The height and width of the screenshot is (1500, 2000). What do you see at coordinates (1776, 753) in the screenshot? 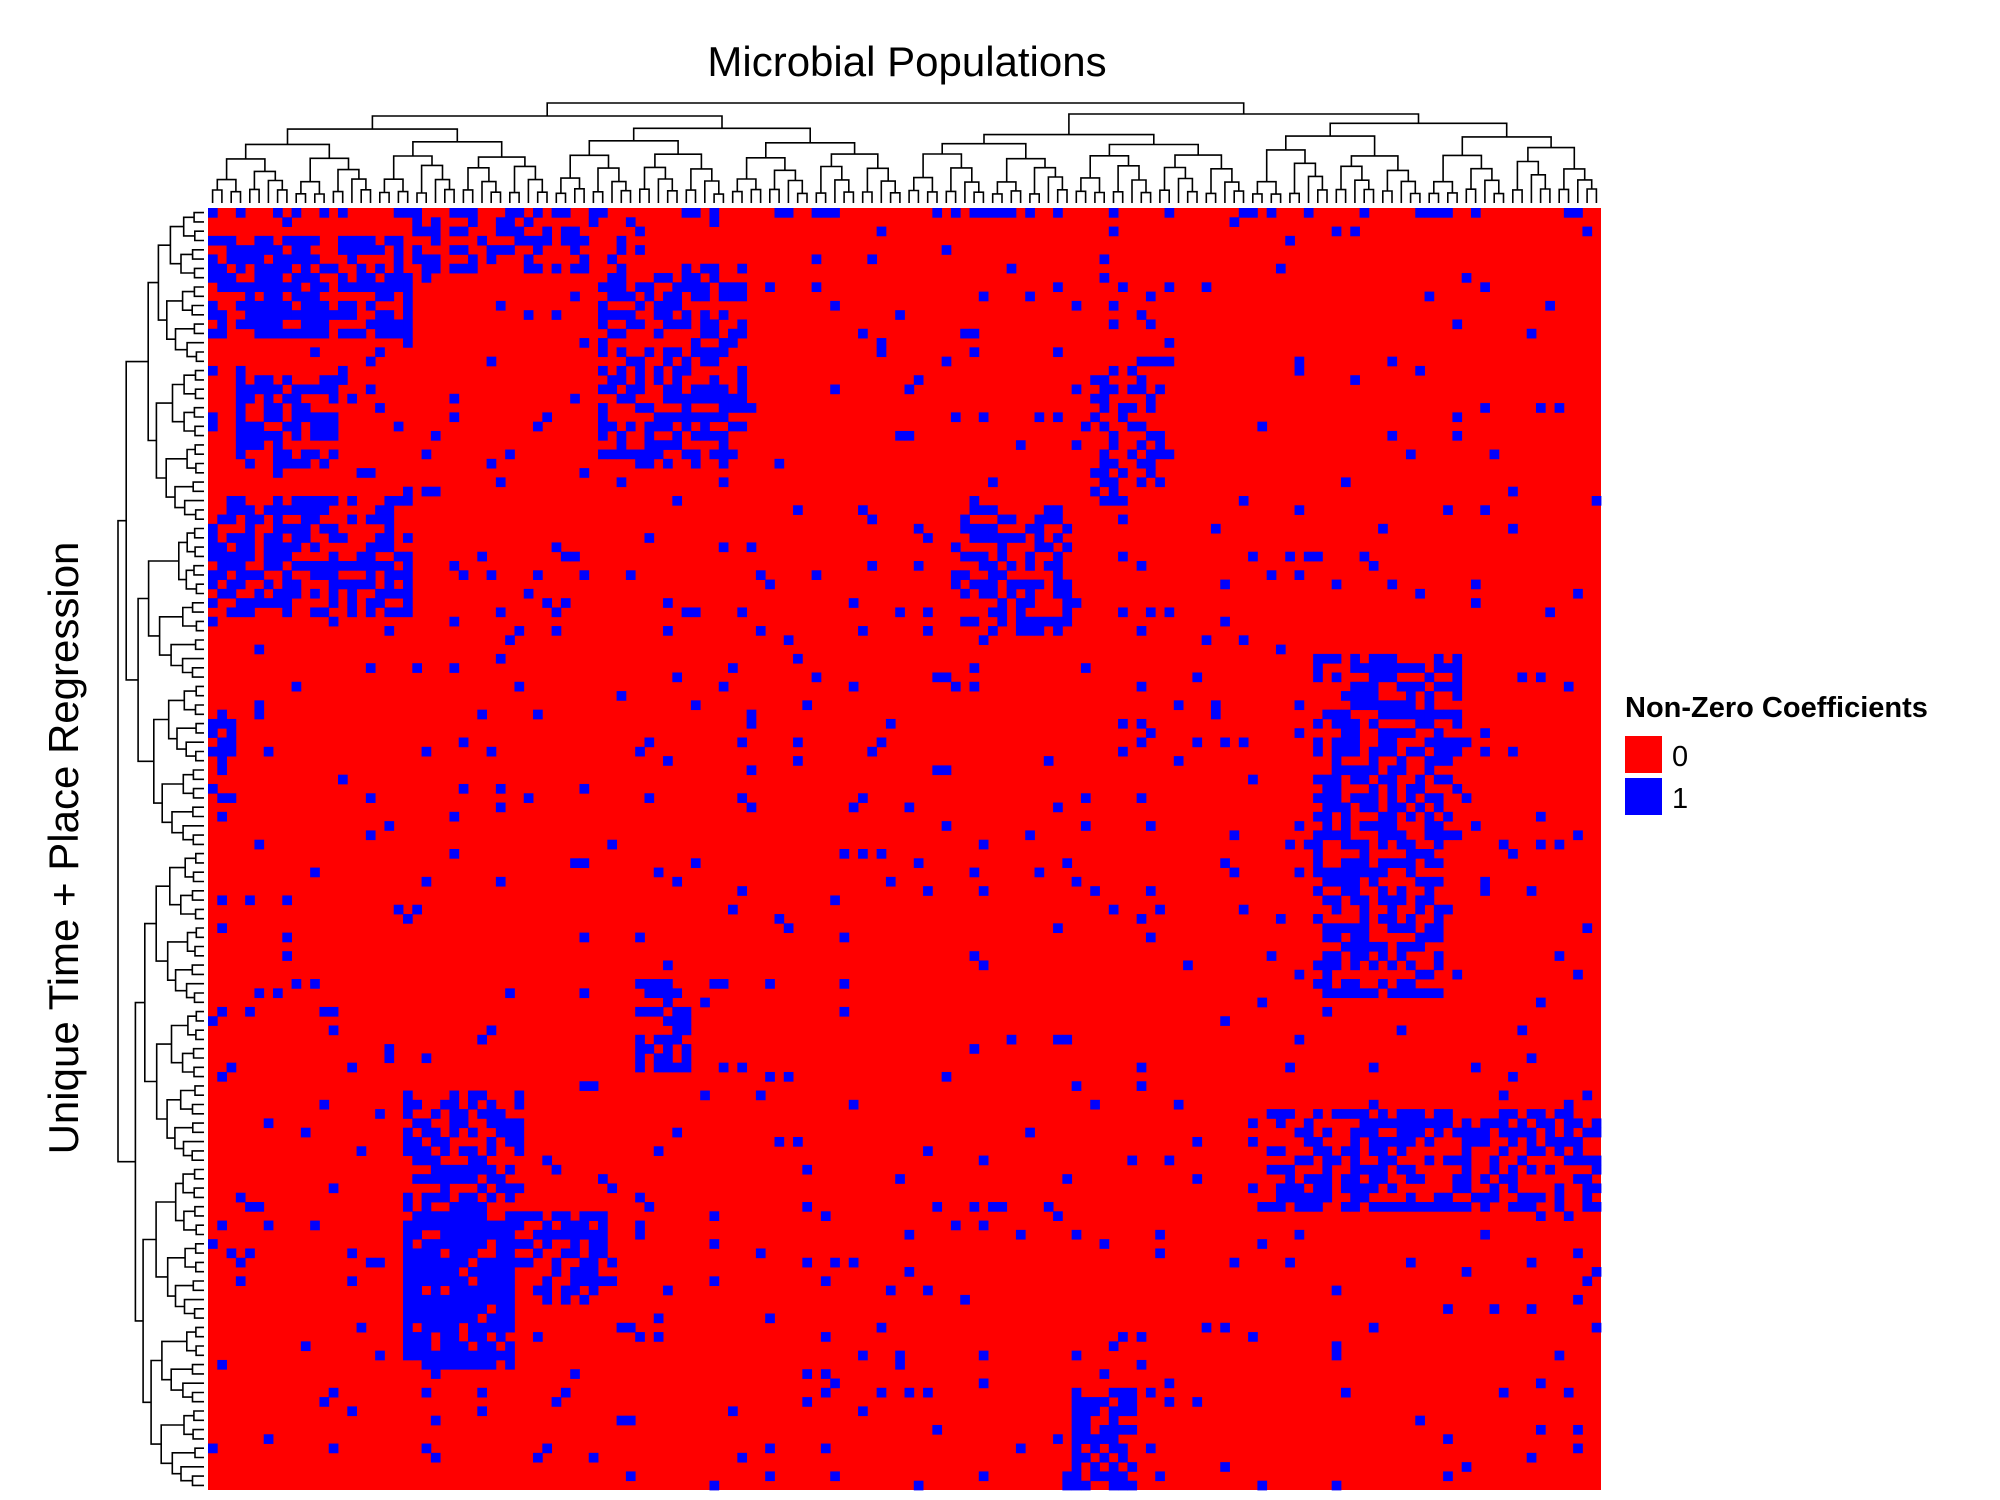
I see `legend: Non-Zero Coefficients 0 1` at bounding box center [1776, 753].